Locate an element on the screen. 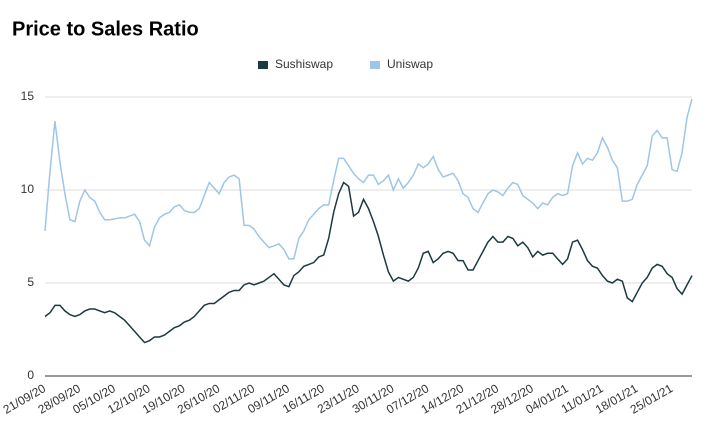  legend-label: Uniswap is located at coordinates (410, 64).